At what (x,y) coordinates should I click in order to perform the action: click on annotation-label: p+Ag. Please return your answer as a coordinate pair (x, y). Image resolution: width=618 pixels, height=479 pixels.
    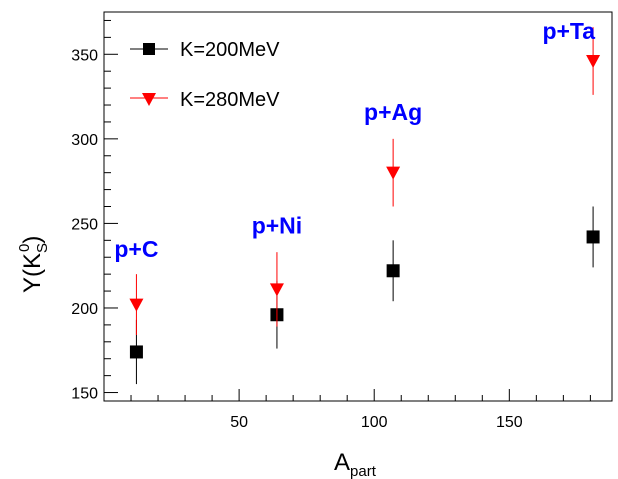
    Looking at the image, I should click on (393, 112).